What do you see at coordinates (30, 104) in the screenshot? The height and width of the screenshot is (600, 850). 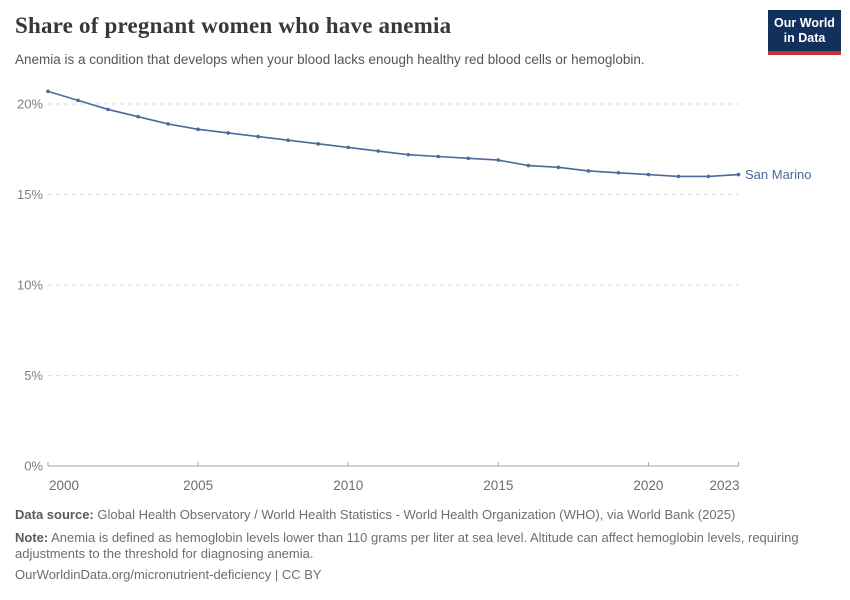 I see `y-axis-tick-label: 20%` at bounding box center [30, 104].